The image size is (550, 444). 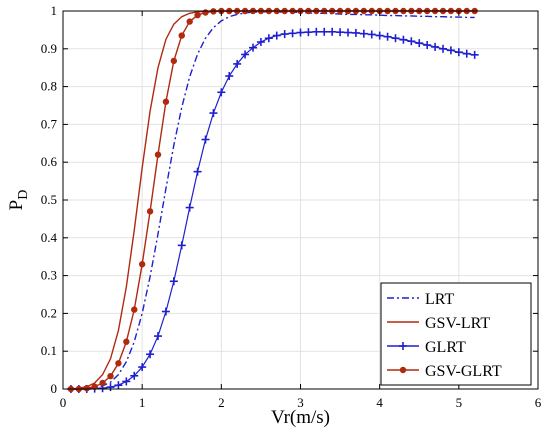 What do you see at coordinates (49, 199) in the screenshot?
I see `y-tick-label: 0.5` at bounding box center [49, 199].